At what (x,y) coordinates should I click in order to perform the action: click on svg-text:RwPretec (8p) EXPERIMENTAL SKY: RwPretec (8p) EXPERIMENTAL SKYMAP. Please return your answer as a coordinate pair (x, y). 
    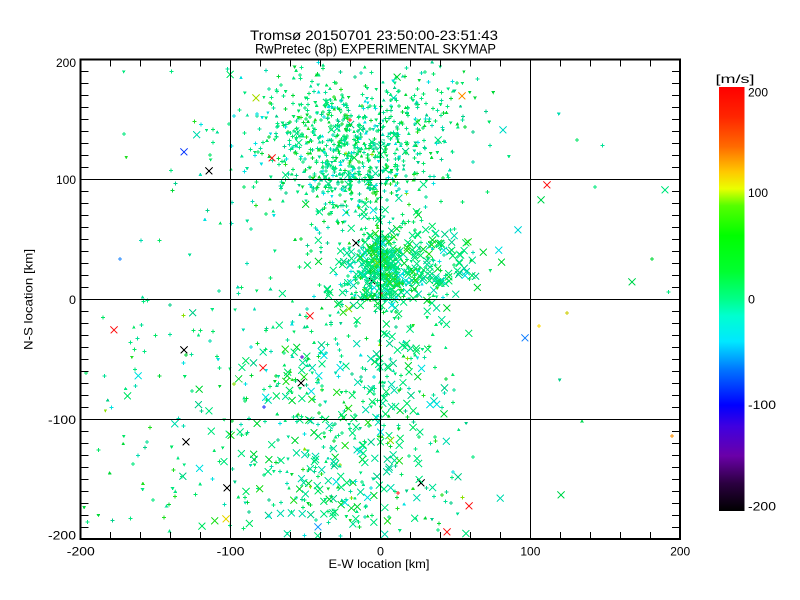
    Looking at the image, I should click on (375, 49).